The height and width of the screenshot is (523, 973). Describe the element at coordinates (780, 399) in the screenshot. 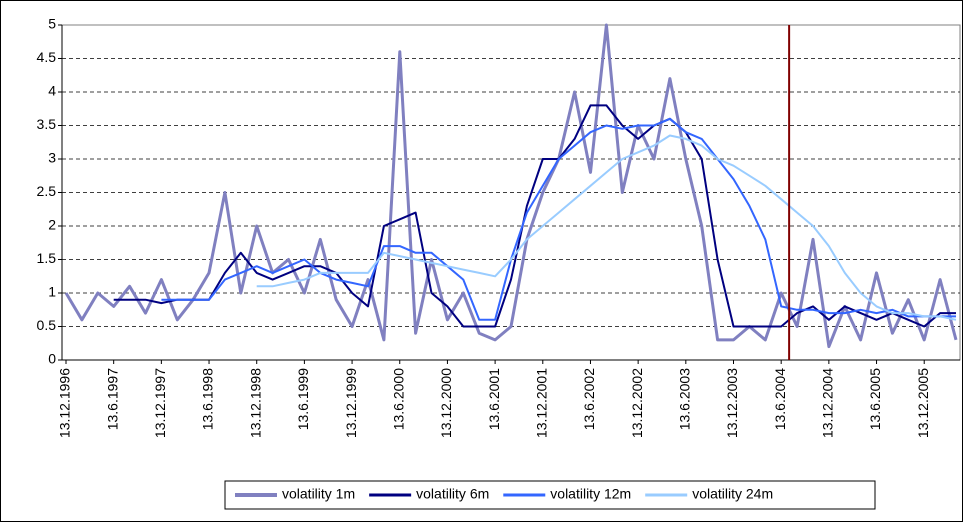

I see `x-tick-label: 13.6.2004` at that location.